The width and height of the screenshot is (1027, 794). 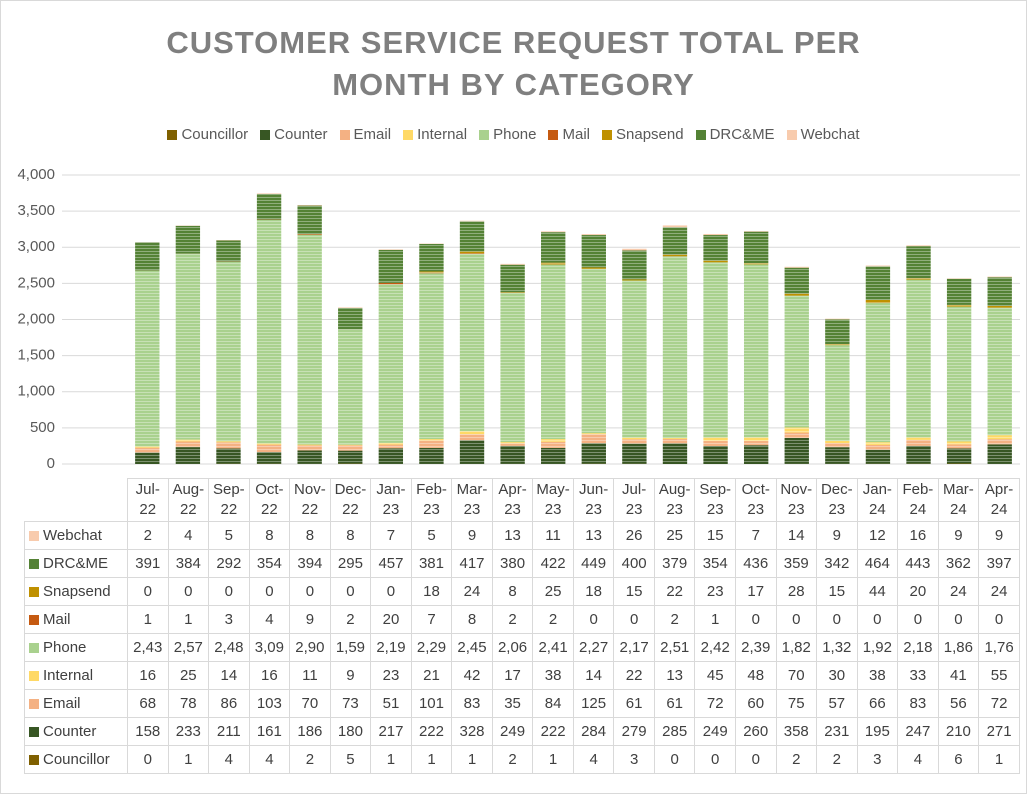 I want to click on row-label: Mail, so click(x=76, y=619).